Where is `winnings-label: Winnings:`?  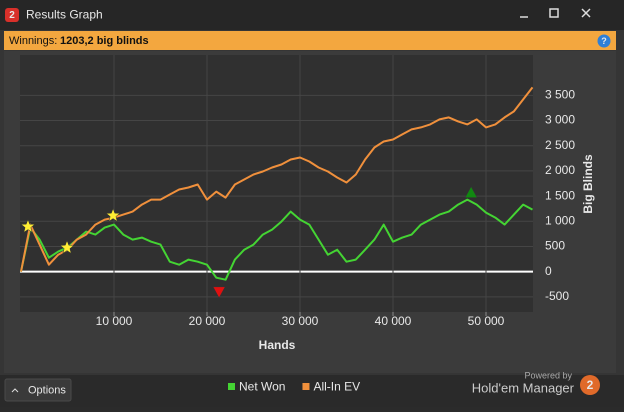 winnings-label: Winnings: is located at coordinates (33, 41).